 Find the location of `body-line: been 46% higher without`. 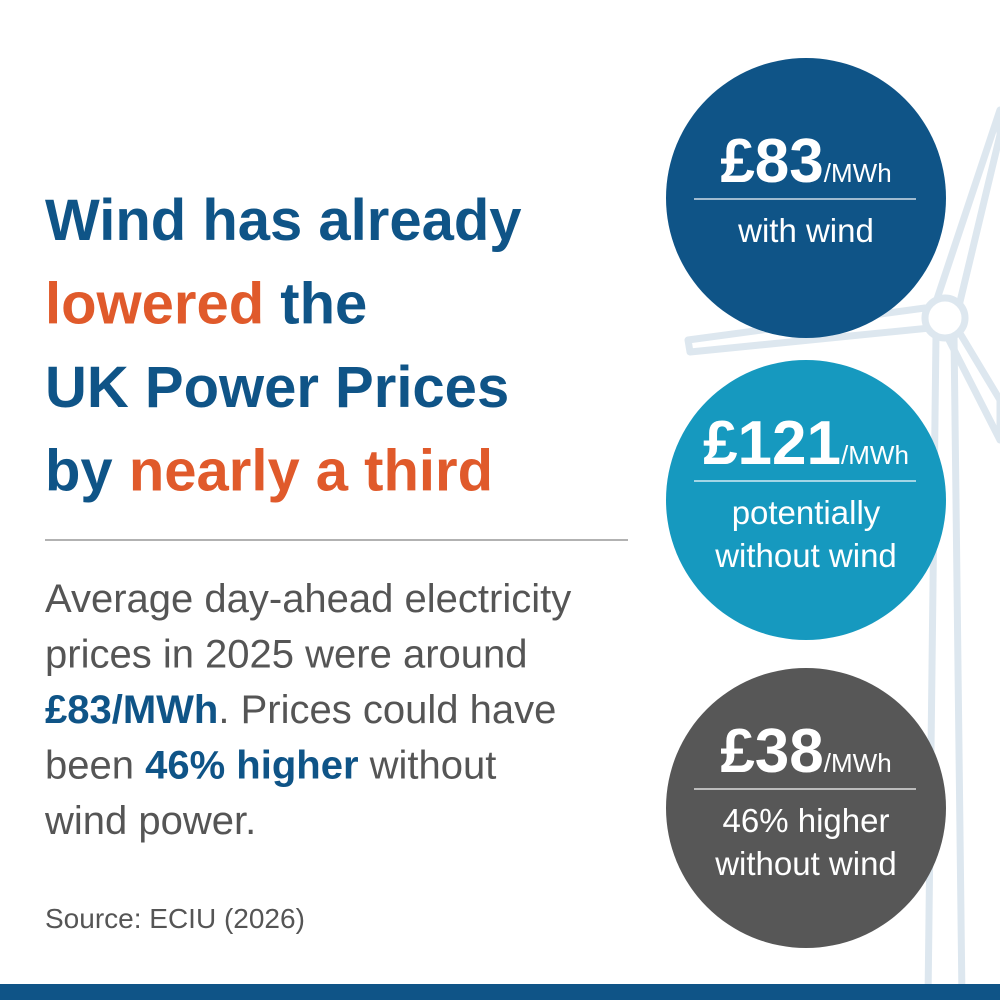

body-line: been 46% higher without is located at coordinates (270, 766).